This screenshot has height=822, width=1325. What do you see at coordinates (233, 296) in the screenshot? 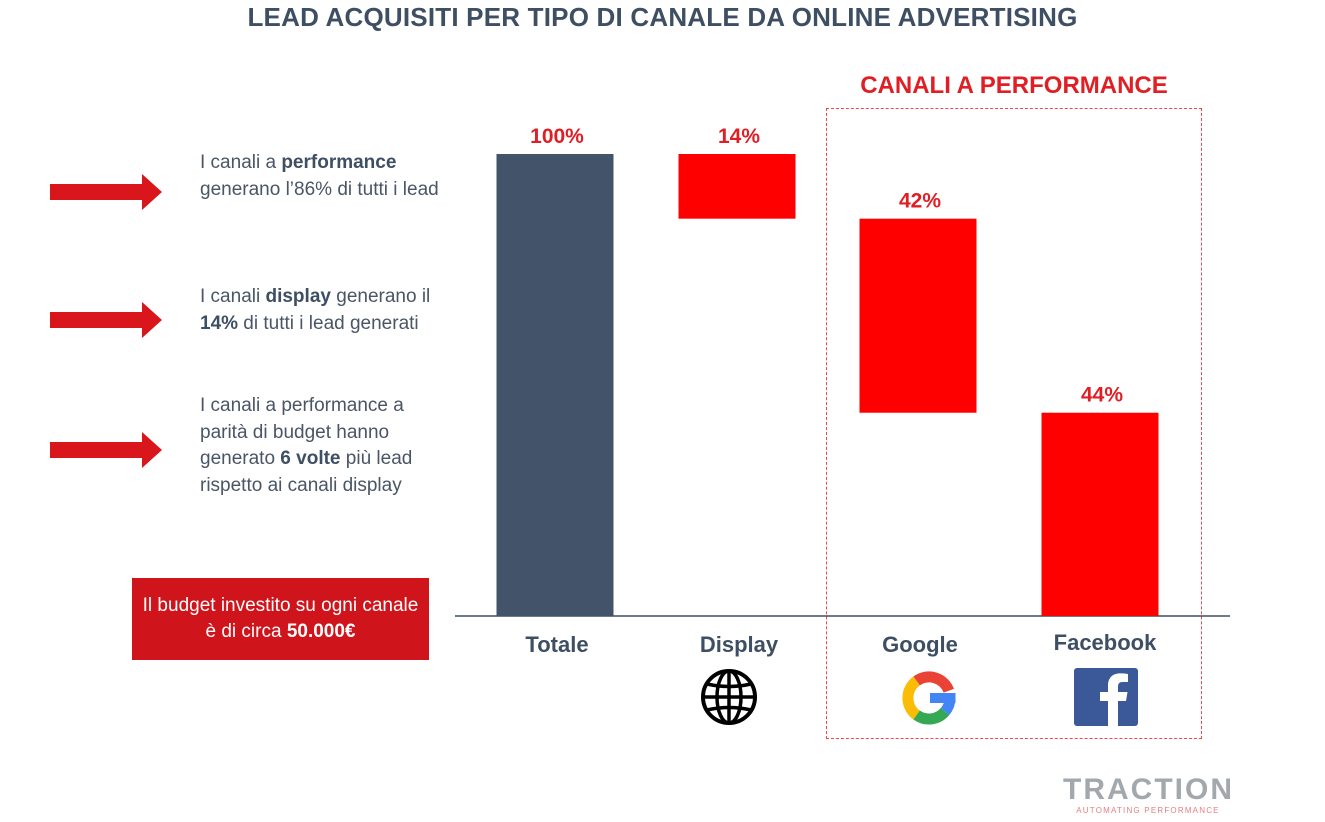
I see `text-run: I canali` at bounding box center [233, 296].